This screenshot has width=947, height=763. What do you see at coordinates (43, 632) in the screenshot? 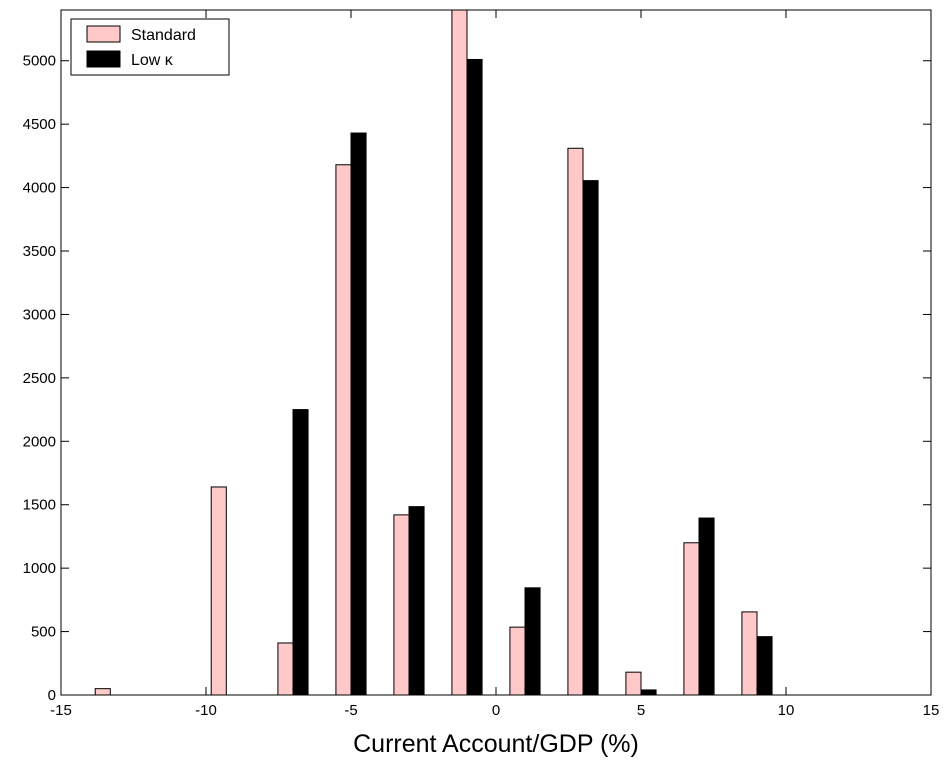
I see `y-tick-label: 500` at bounding box center [43, 632].